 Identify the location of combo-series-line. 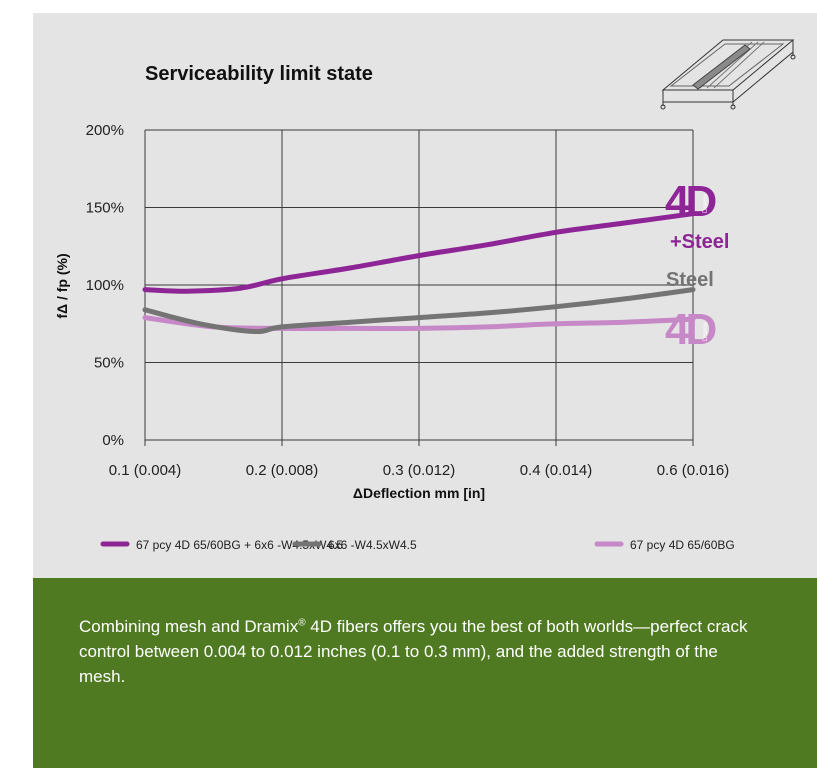
(419, 252).